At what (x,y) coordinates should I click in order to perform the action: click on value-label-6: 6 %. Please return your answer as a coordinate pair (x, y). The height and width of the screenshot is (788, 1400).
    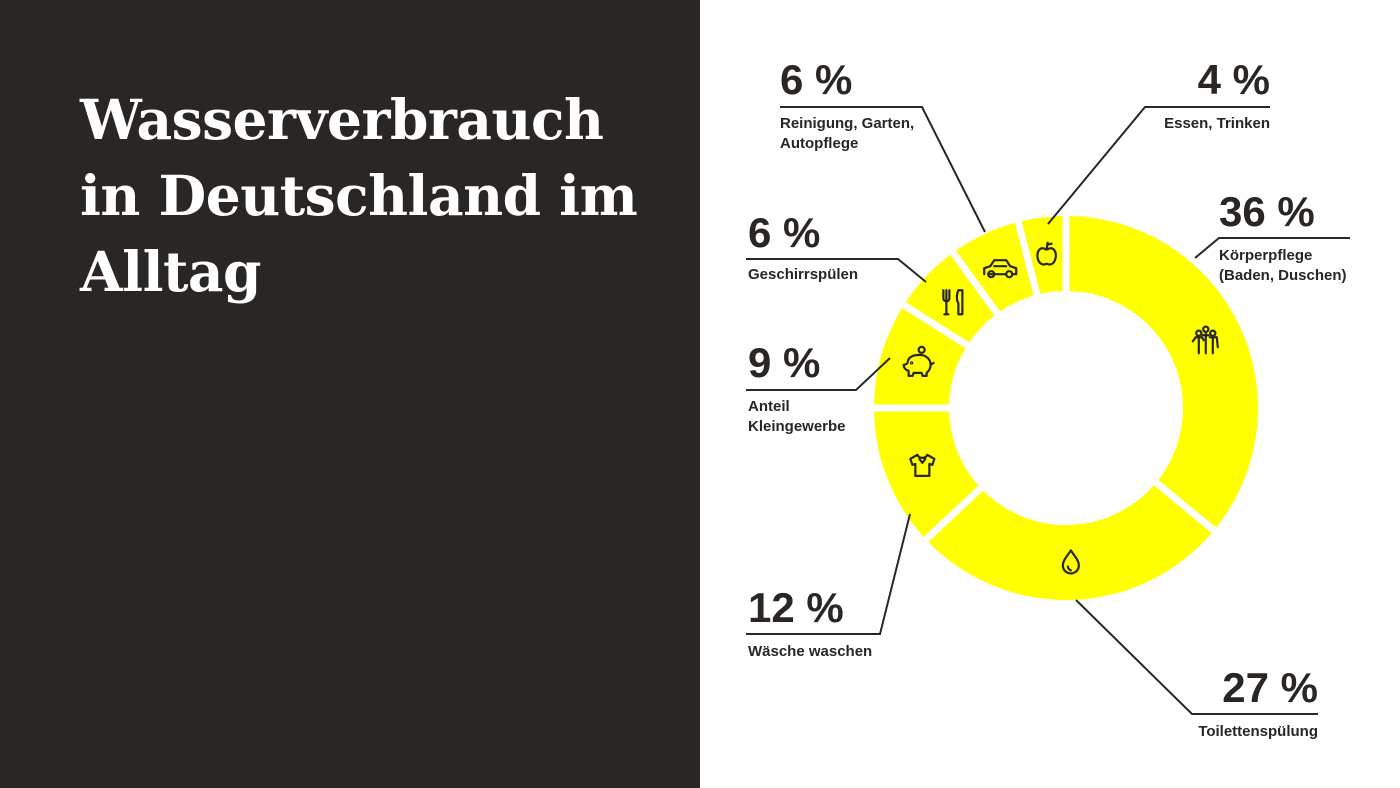
    Looking at the image, I should click on (816, 79).